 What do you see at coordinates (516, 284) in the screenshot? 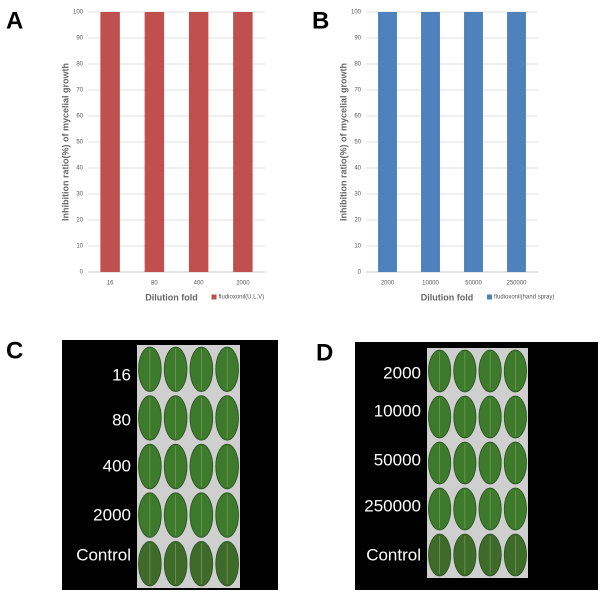
I see `x-tick-label: 250000` at bounding box center [516, 284].